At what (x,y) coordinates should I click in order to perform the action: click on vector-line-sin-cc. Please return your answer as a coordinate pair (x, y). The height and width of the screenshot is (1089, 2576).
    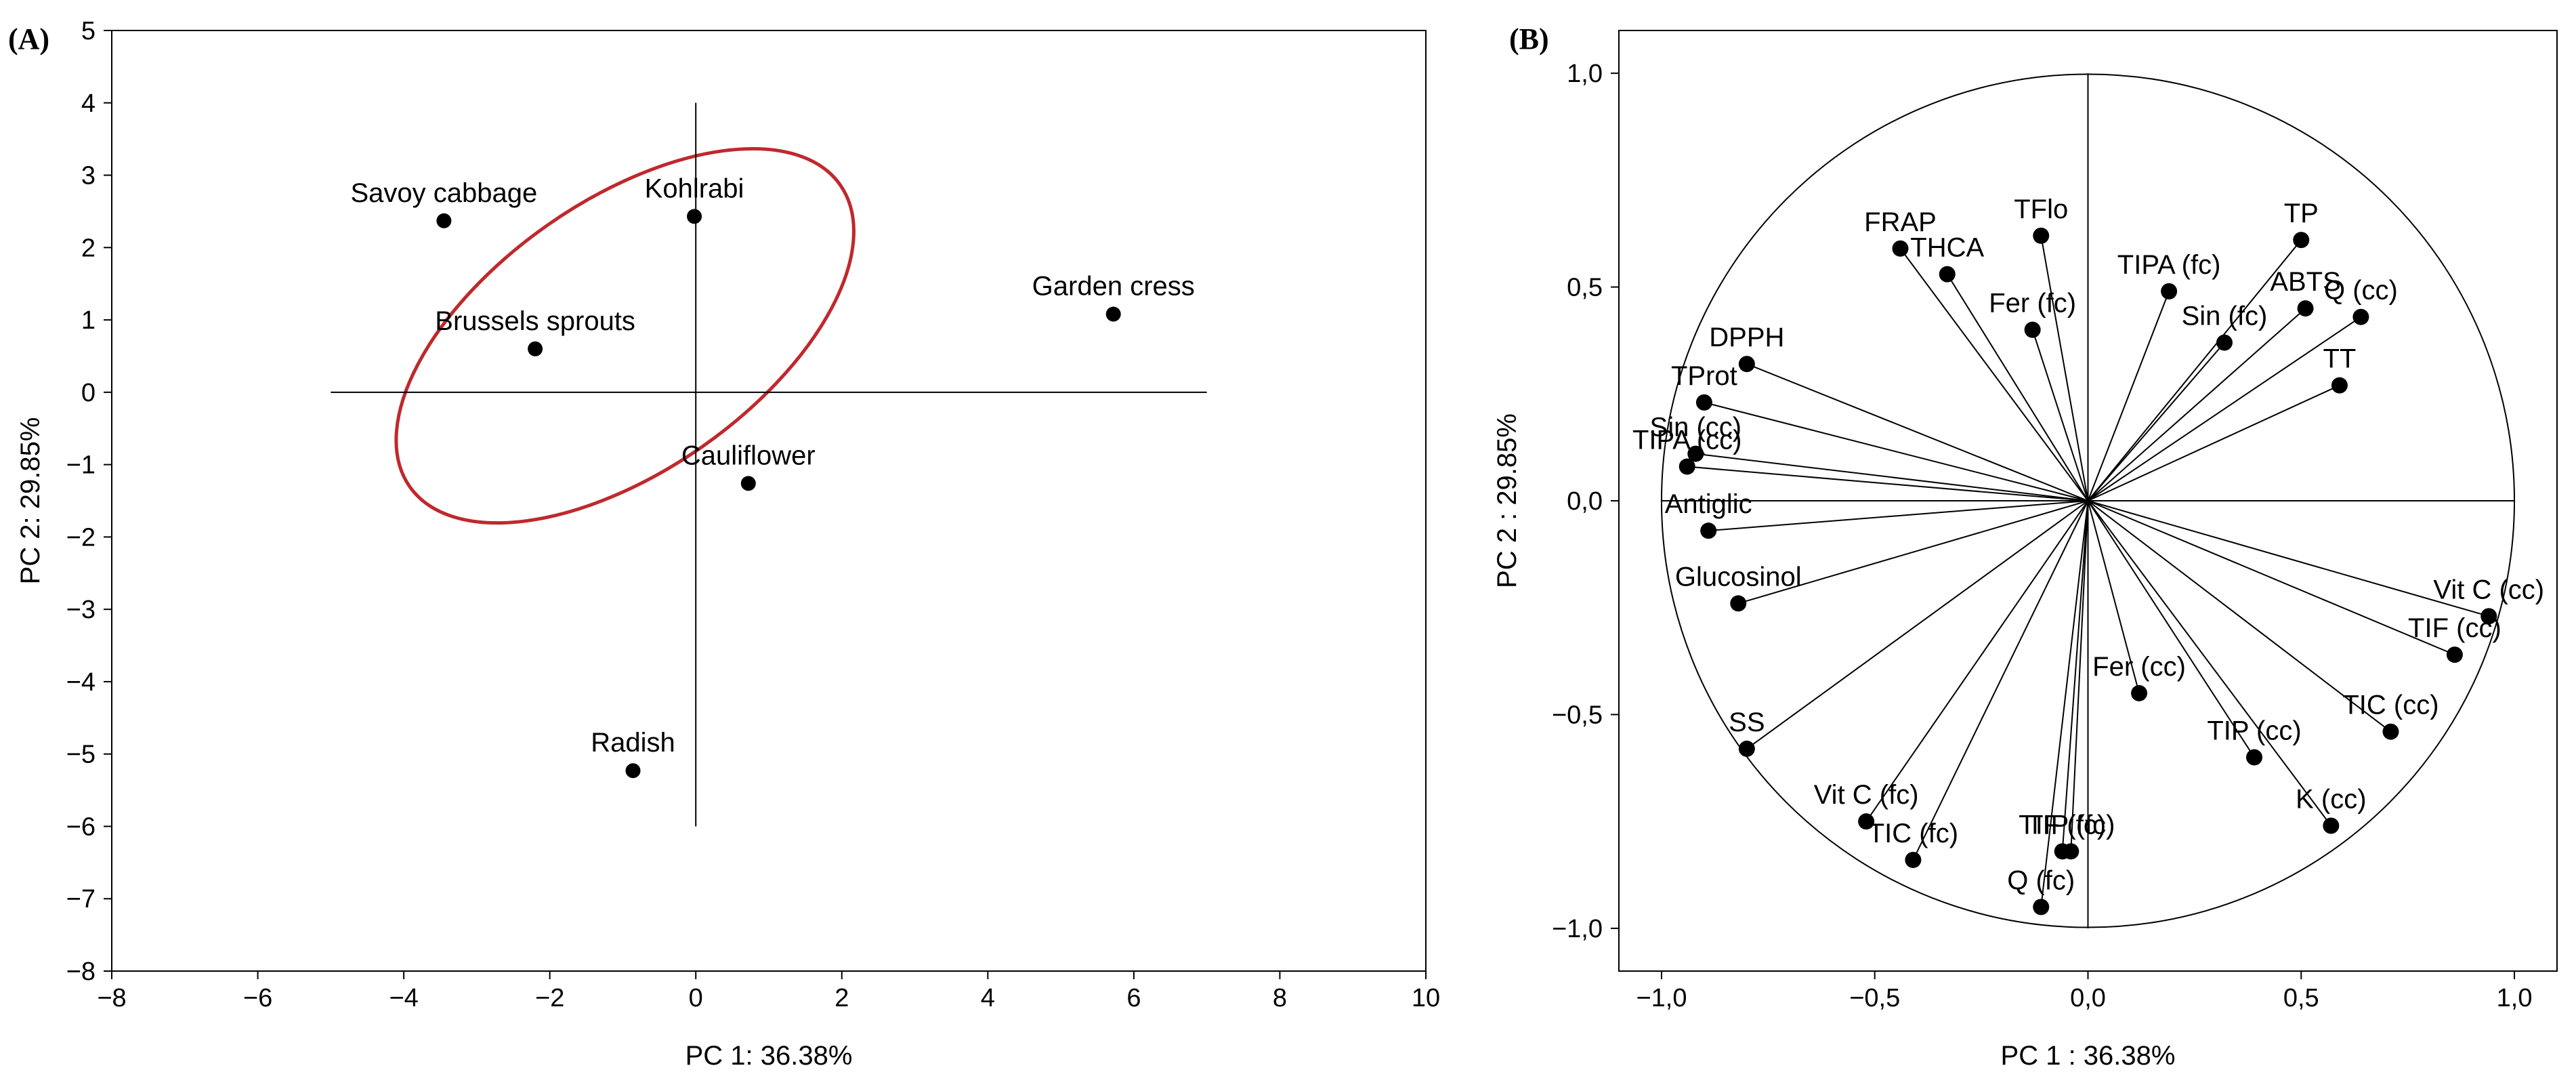
    Looking at the image, I should click on (1892, 477).